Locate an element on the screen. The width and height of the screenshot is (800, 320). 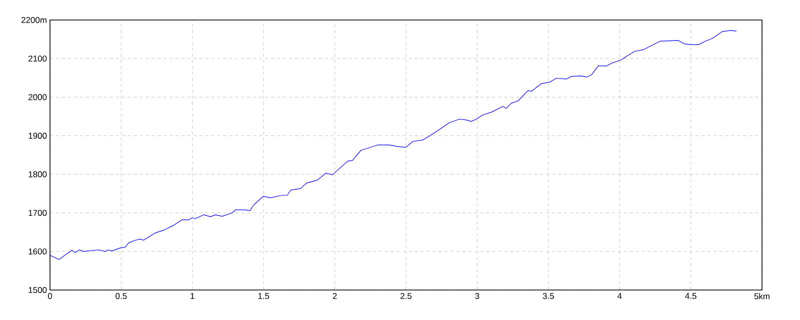
y-tick-label: 2100 is located at coordinates (37, 59).